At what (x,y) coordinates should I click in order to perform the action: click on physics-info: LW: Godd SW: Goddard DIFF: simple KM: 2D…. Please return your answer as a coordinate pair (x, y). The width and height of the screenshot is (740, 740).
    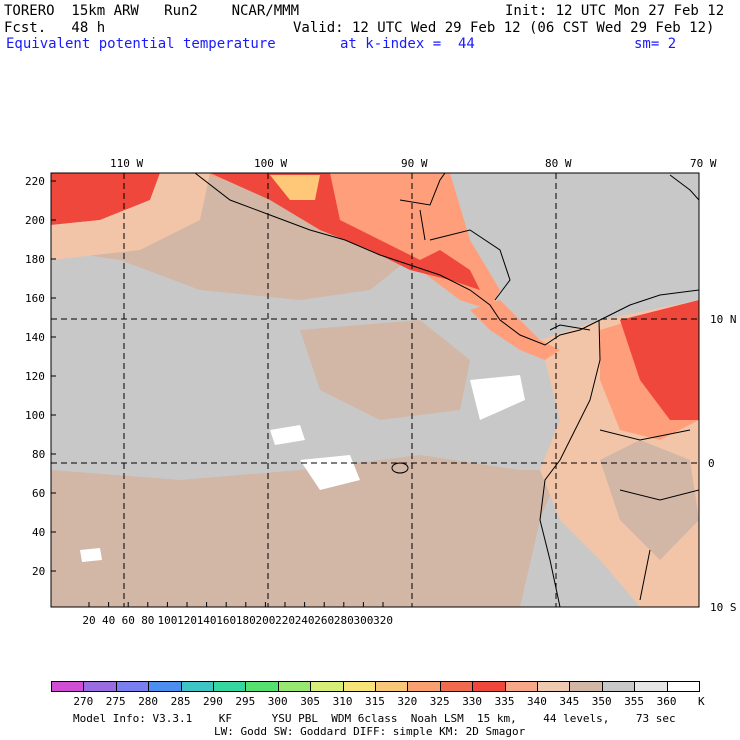
    Looking at the image, I should click on (370, 731).